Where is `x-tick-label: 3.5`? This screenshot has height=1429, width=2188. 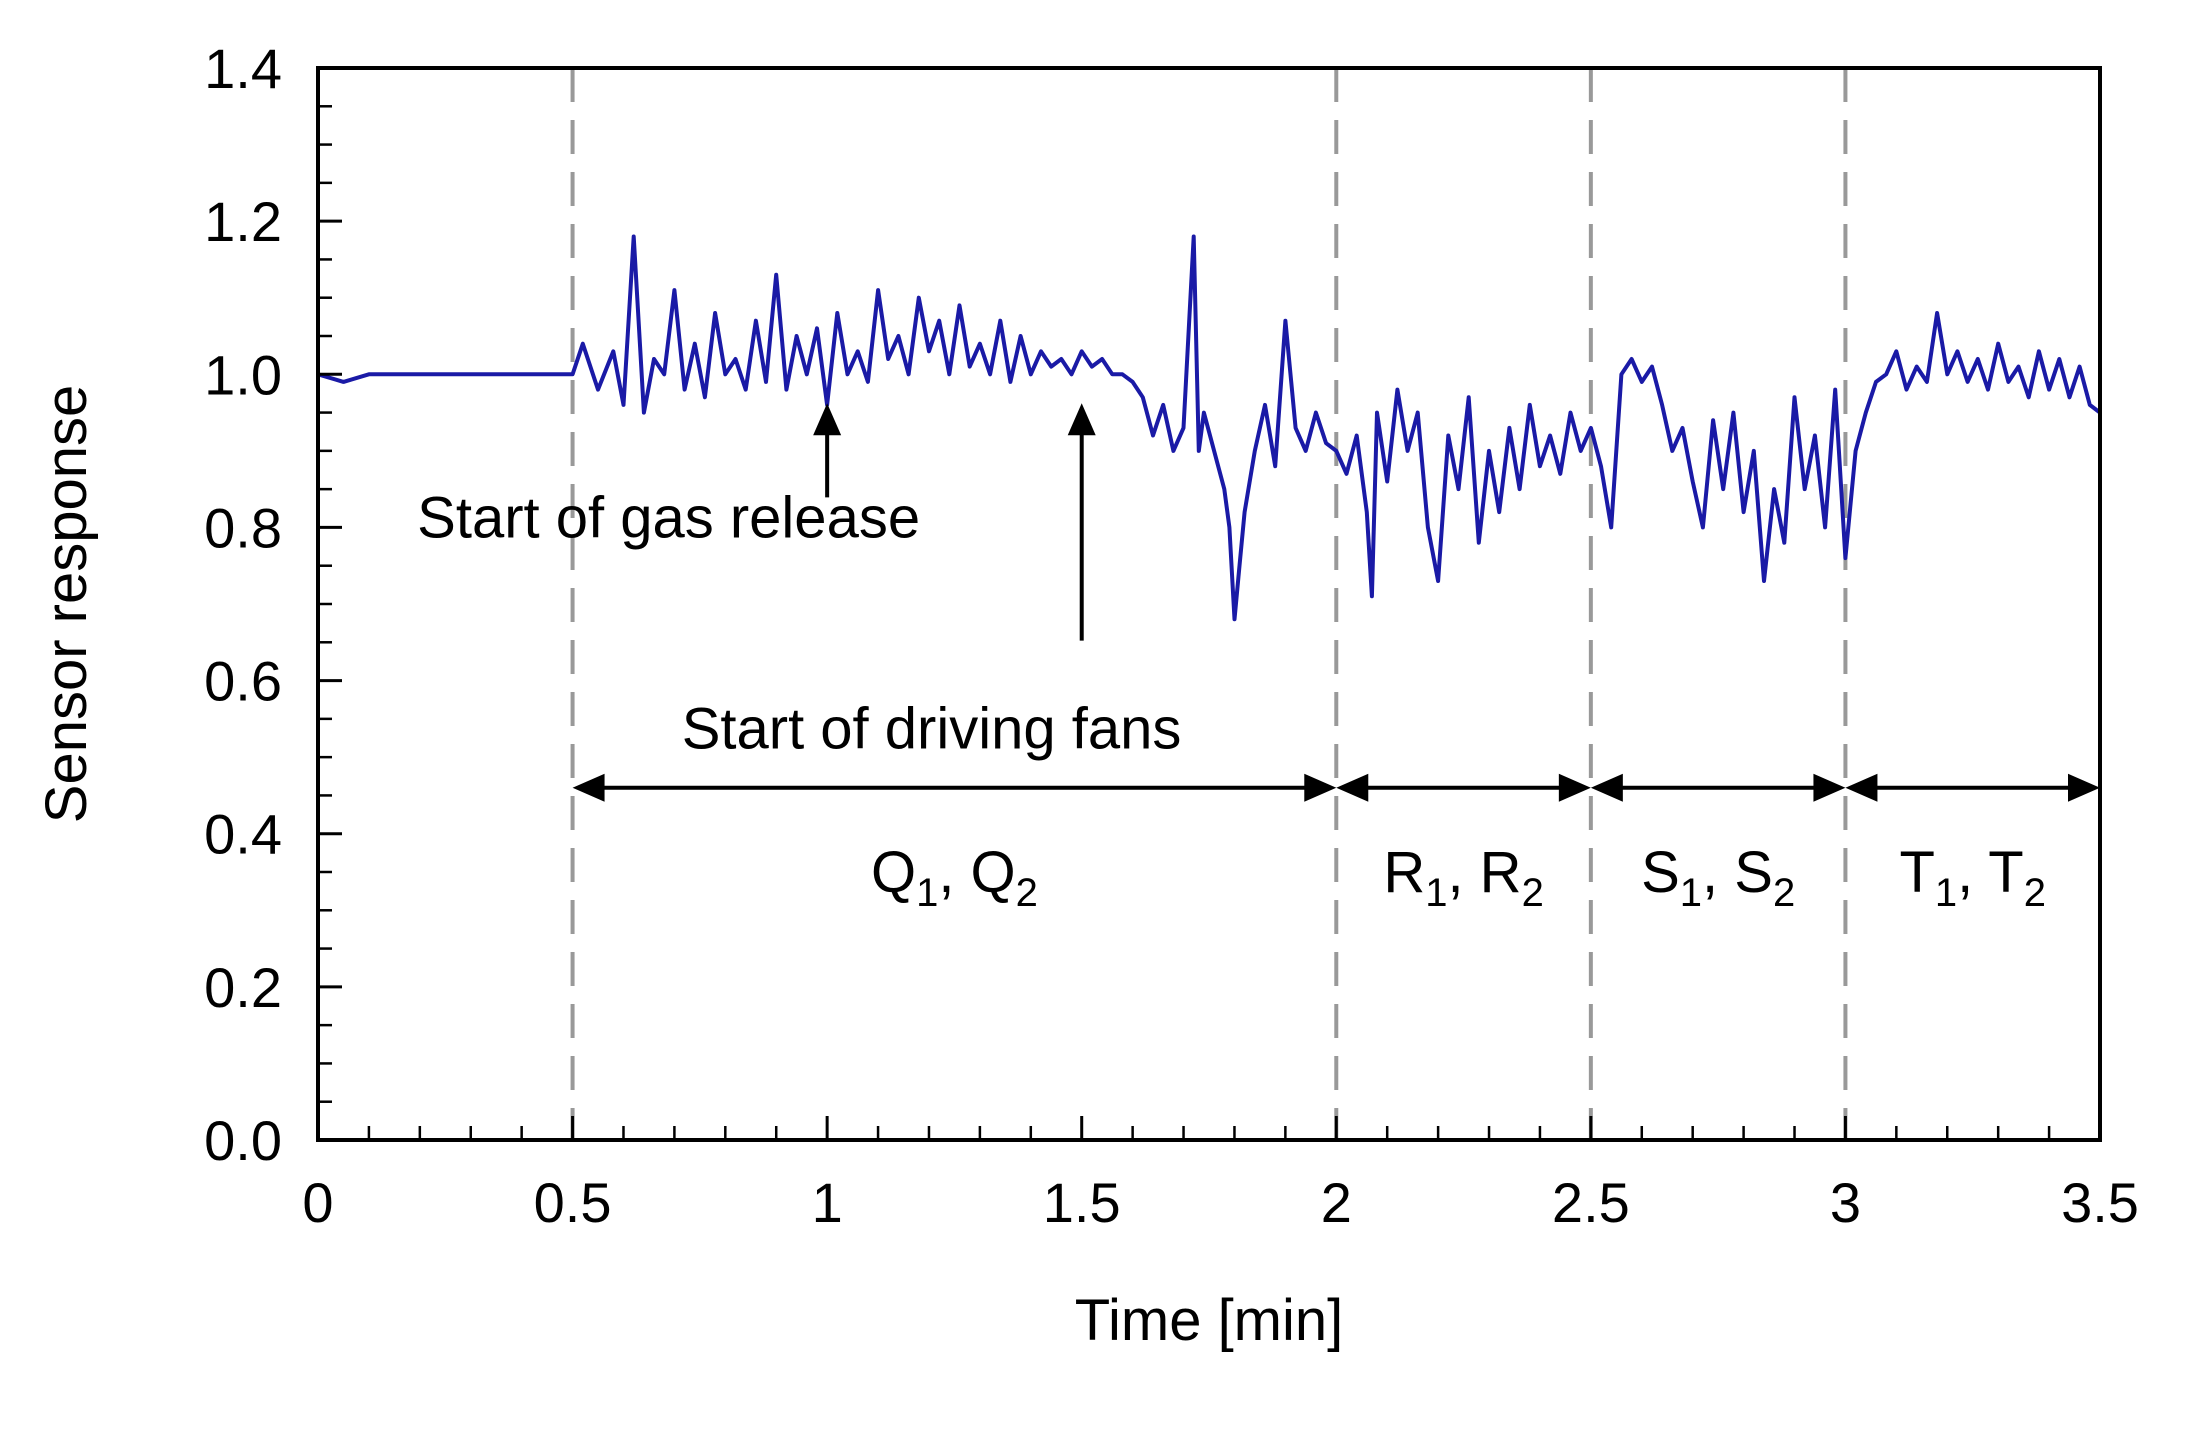
x-tick-label: 3.5 is located at coordinates (2100, 1202).